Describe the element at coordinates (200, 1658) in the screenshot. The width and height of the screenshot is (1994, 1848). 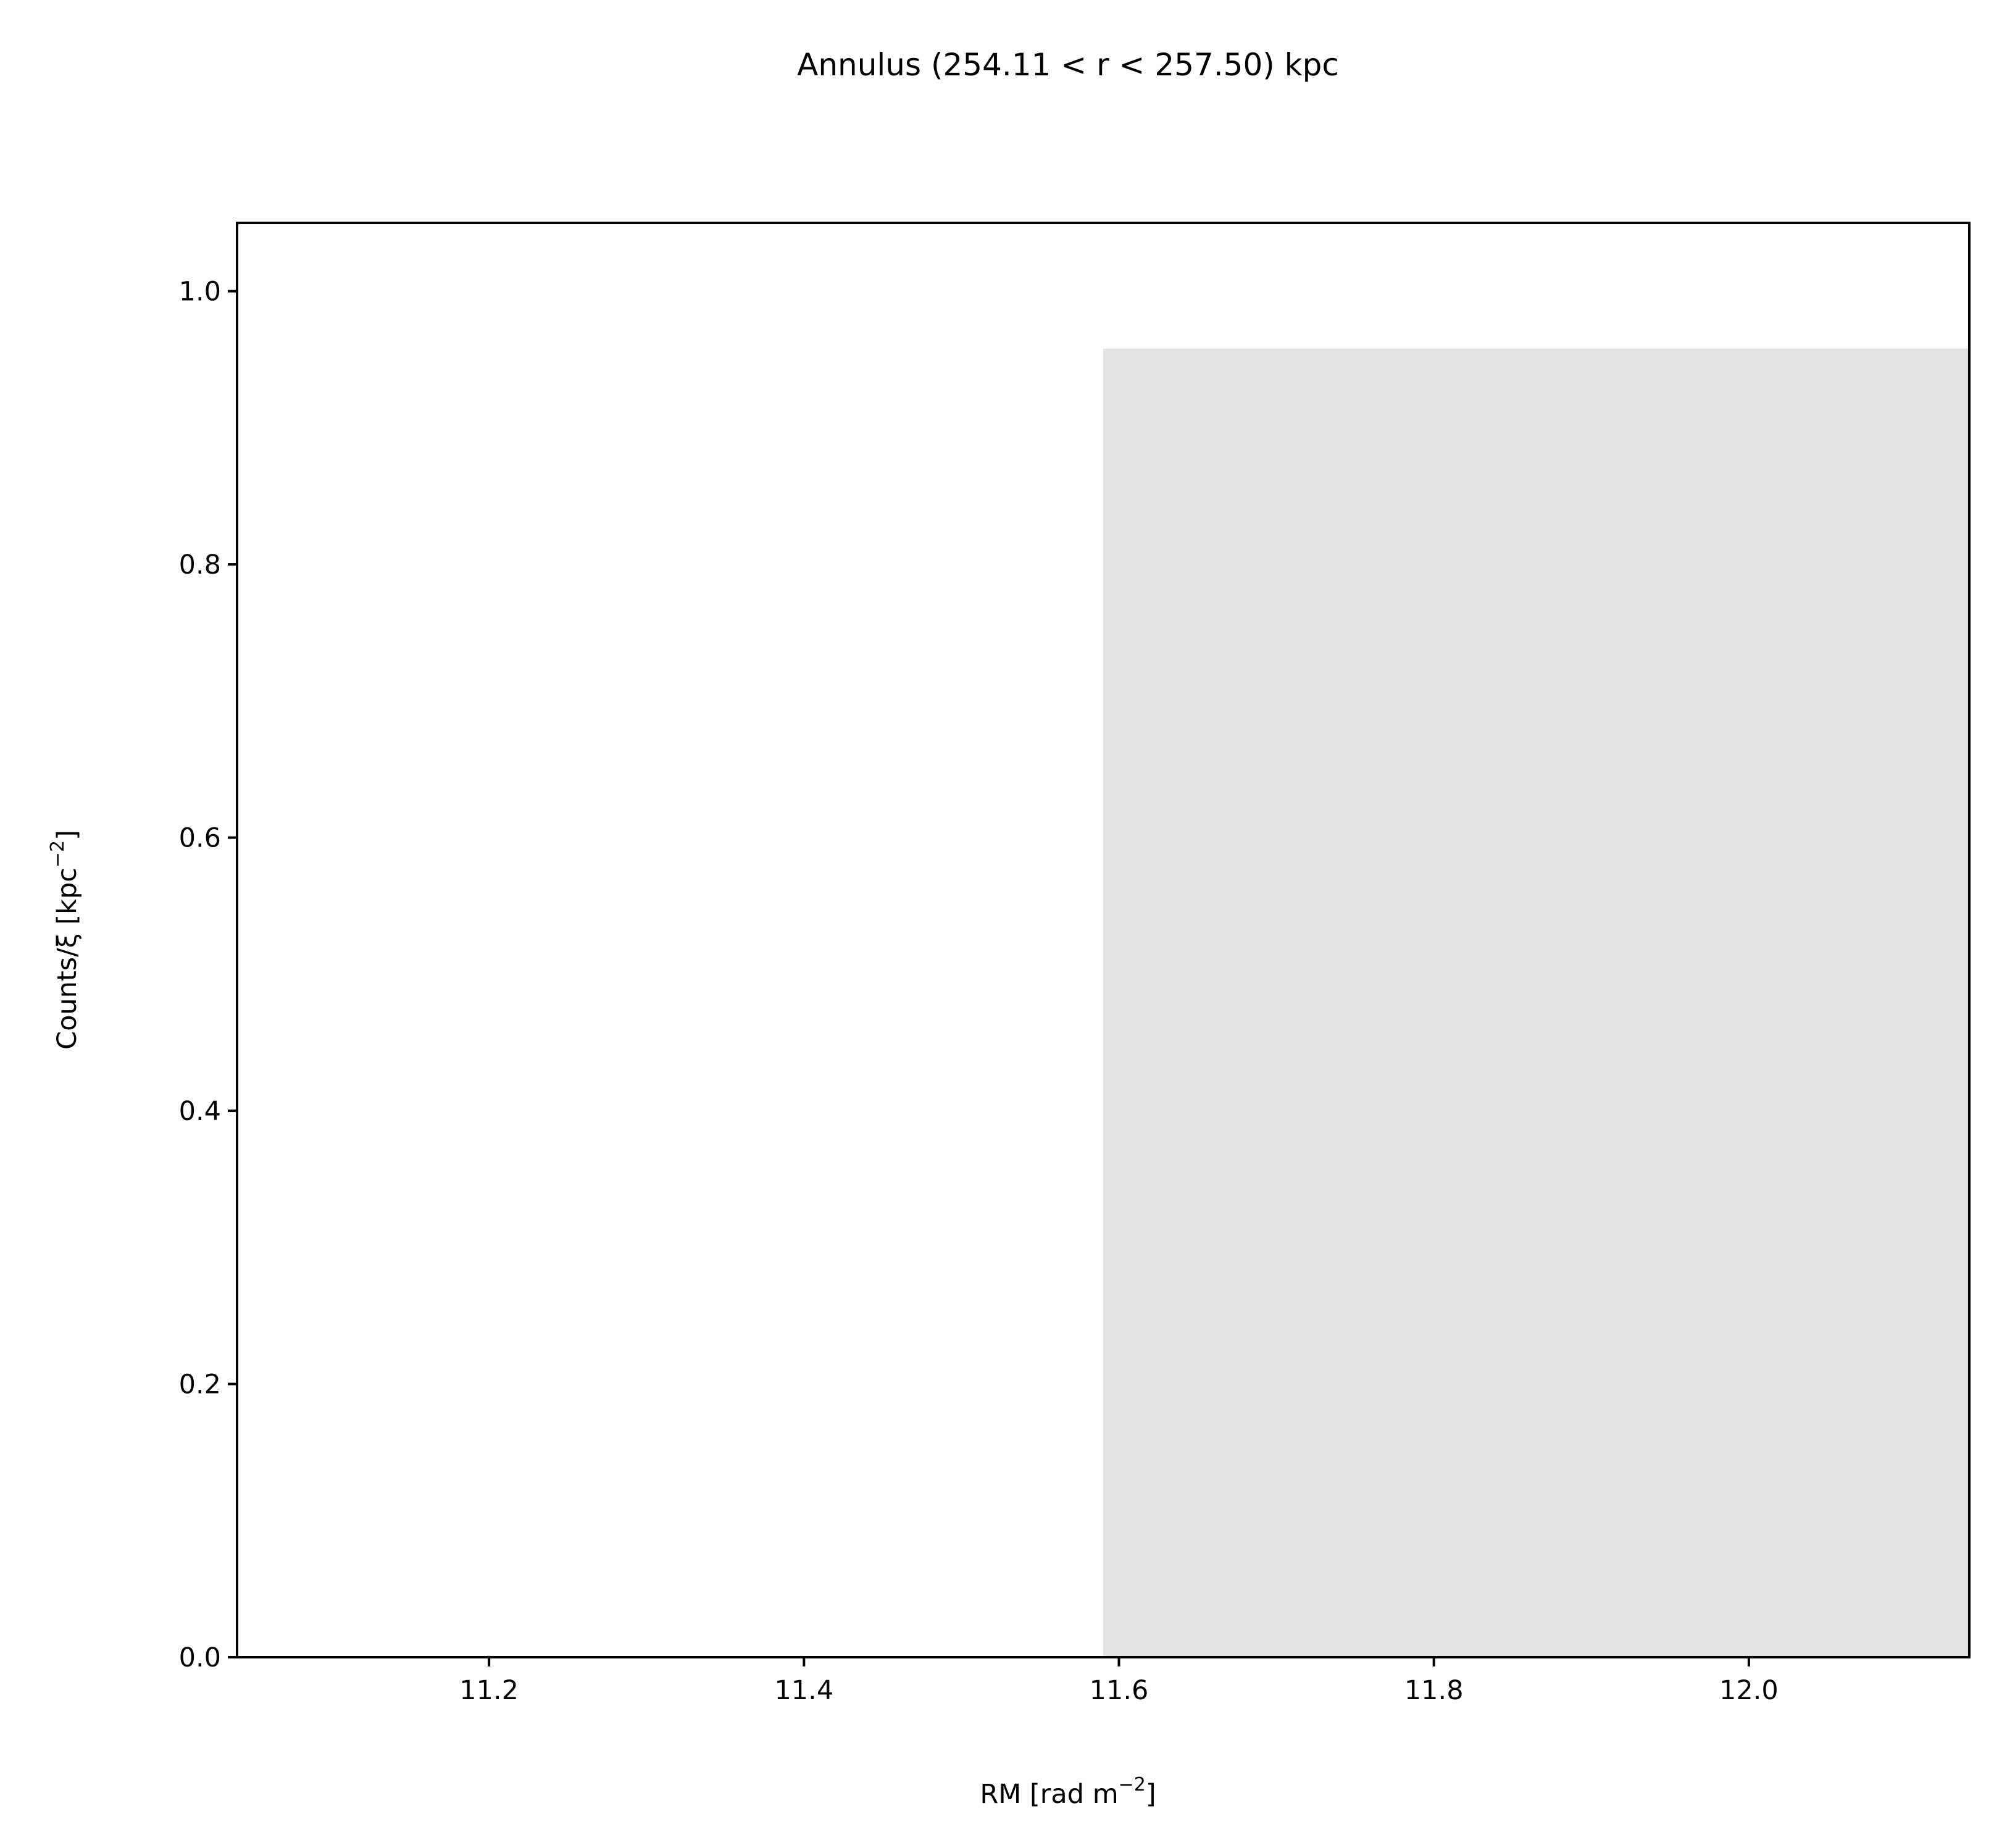
I see `y-tick-label: 0.0` at that location.